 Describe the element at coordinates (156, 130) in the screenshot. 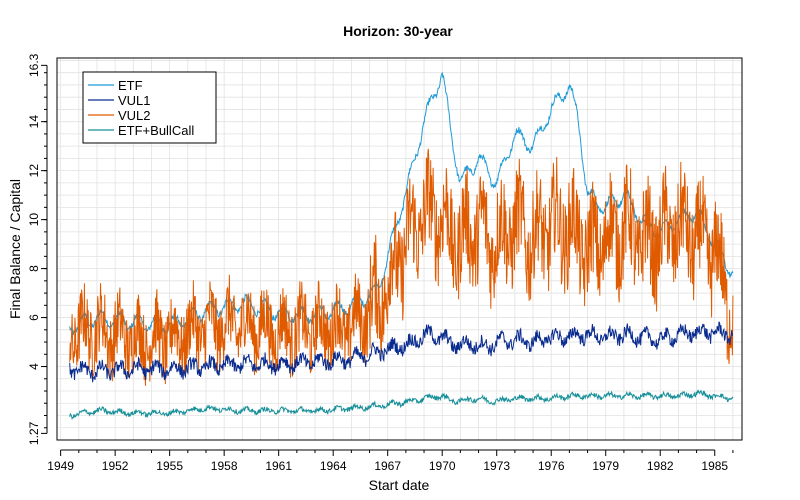

I see `legend-label: ETF+BullCall` at that location.